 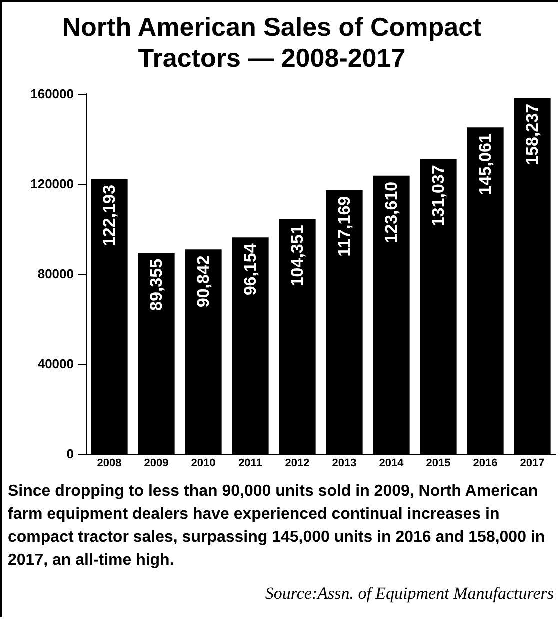 What do you see at coordinates (109, 216) in the screenshot?
I see `data-label: 122,193` at bounding box center [109, 216].